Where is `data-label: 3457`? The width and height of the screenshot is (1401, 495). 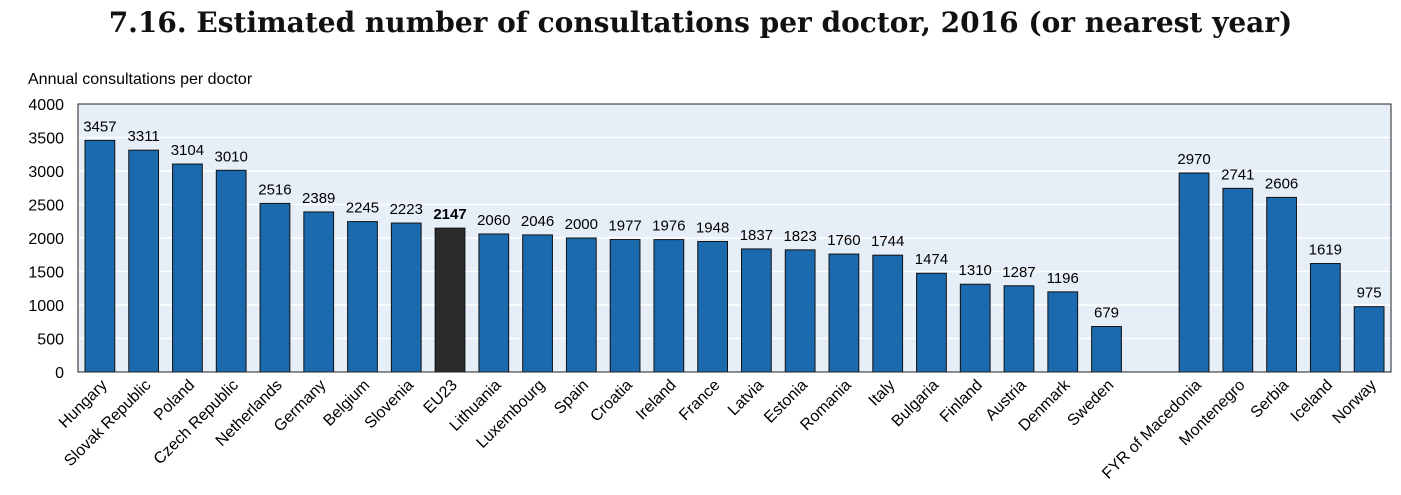 data-label: 3457 is located at coordinates (99, 126).